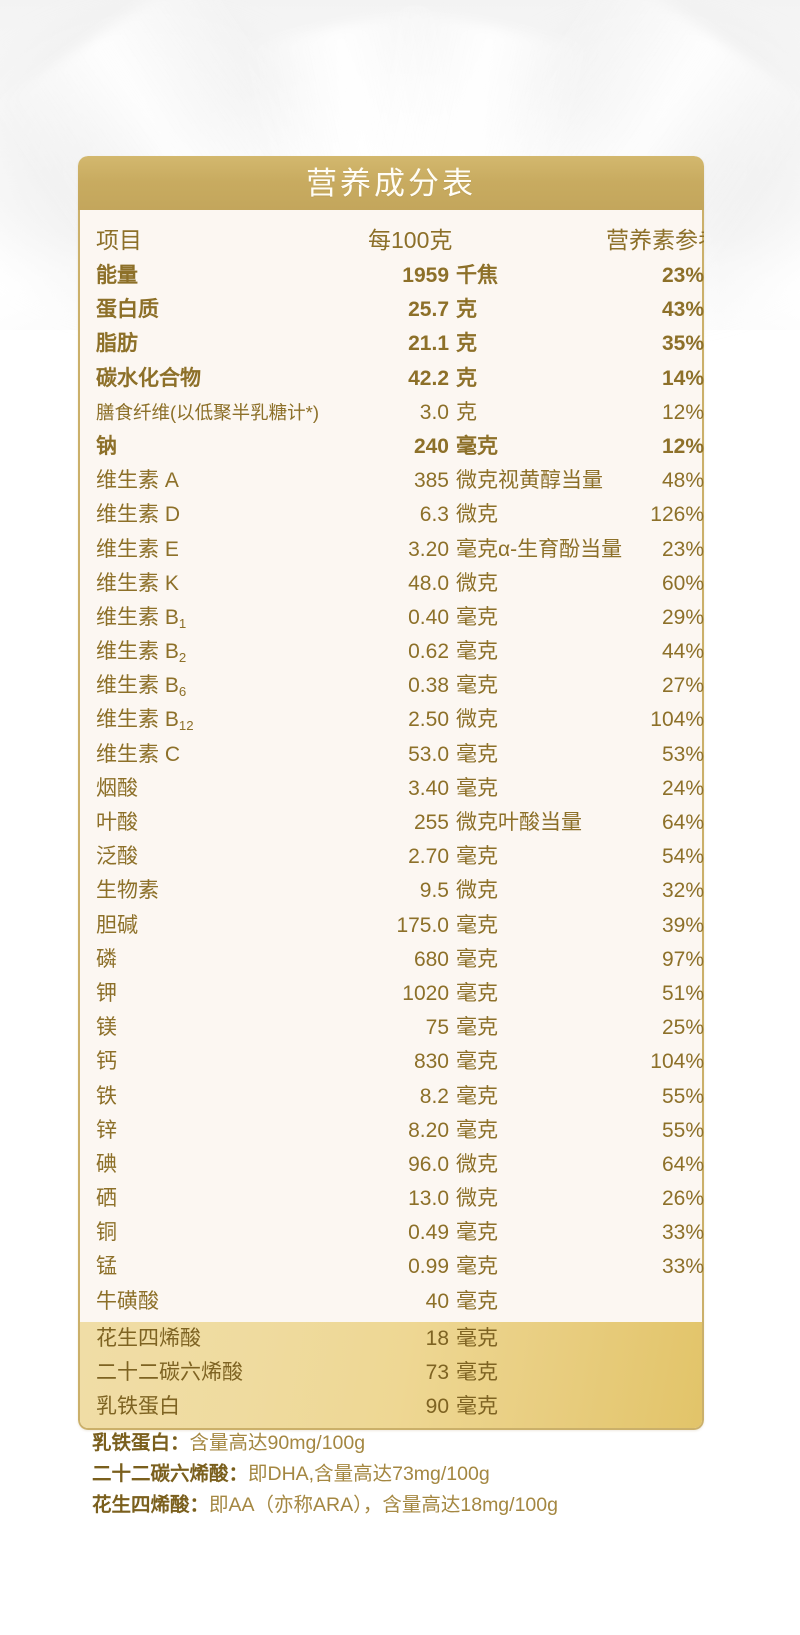  I want to click on nutrient-name: 钾, so click(106, 993).